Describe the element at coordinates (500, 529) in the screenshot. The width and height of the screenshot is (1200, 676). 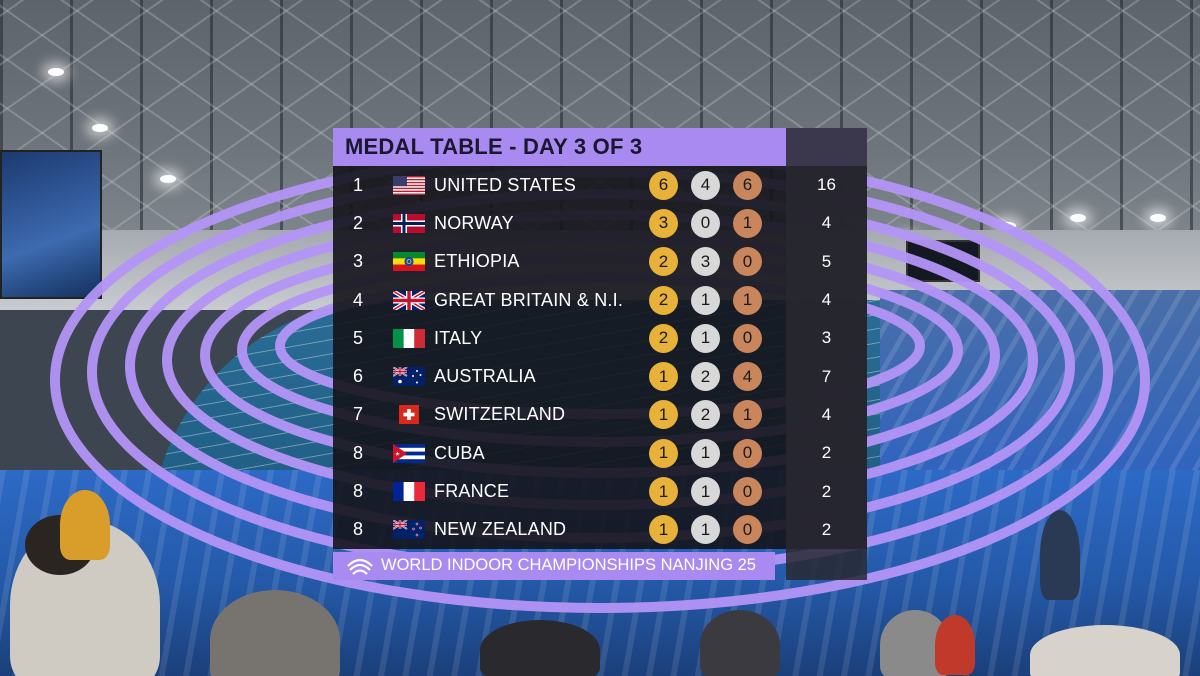
I see `country-name: NEW ZEALAND` at that location.